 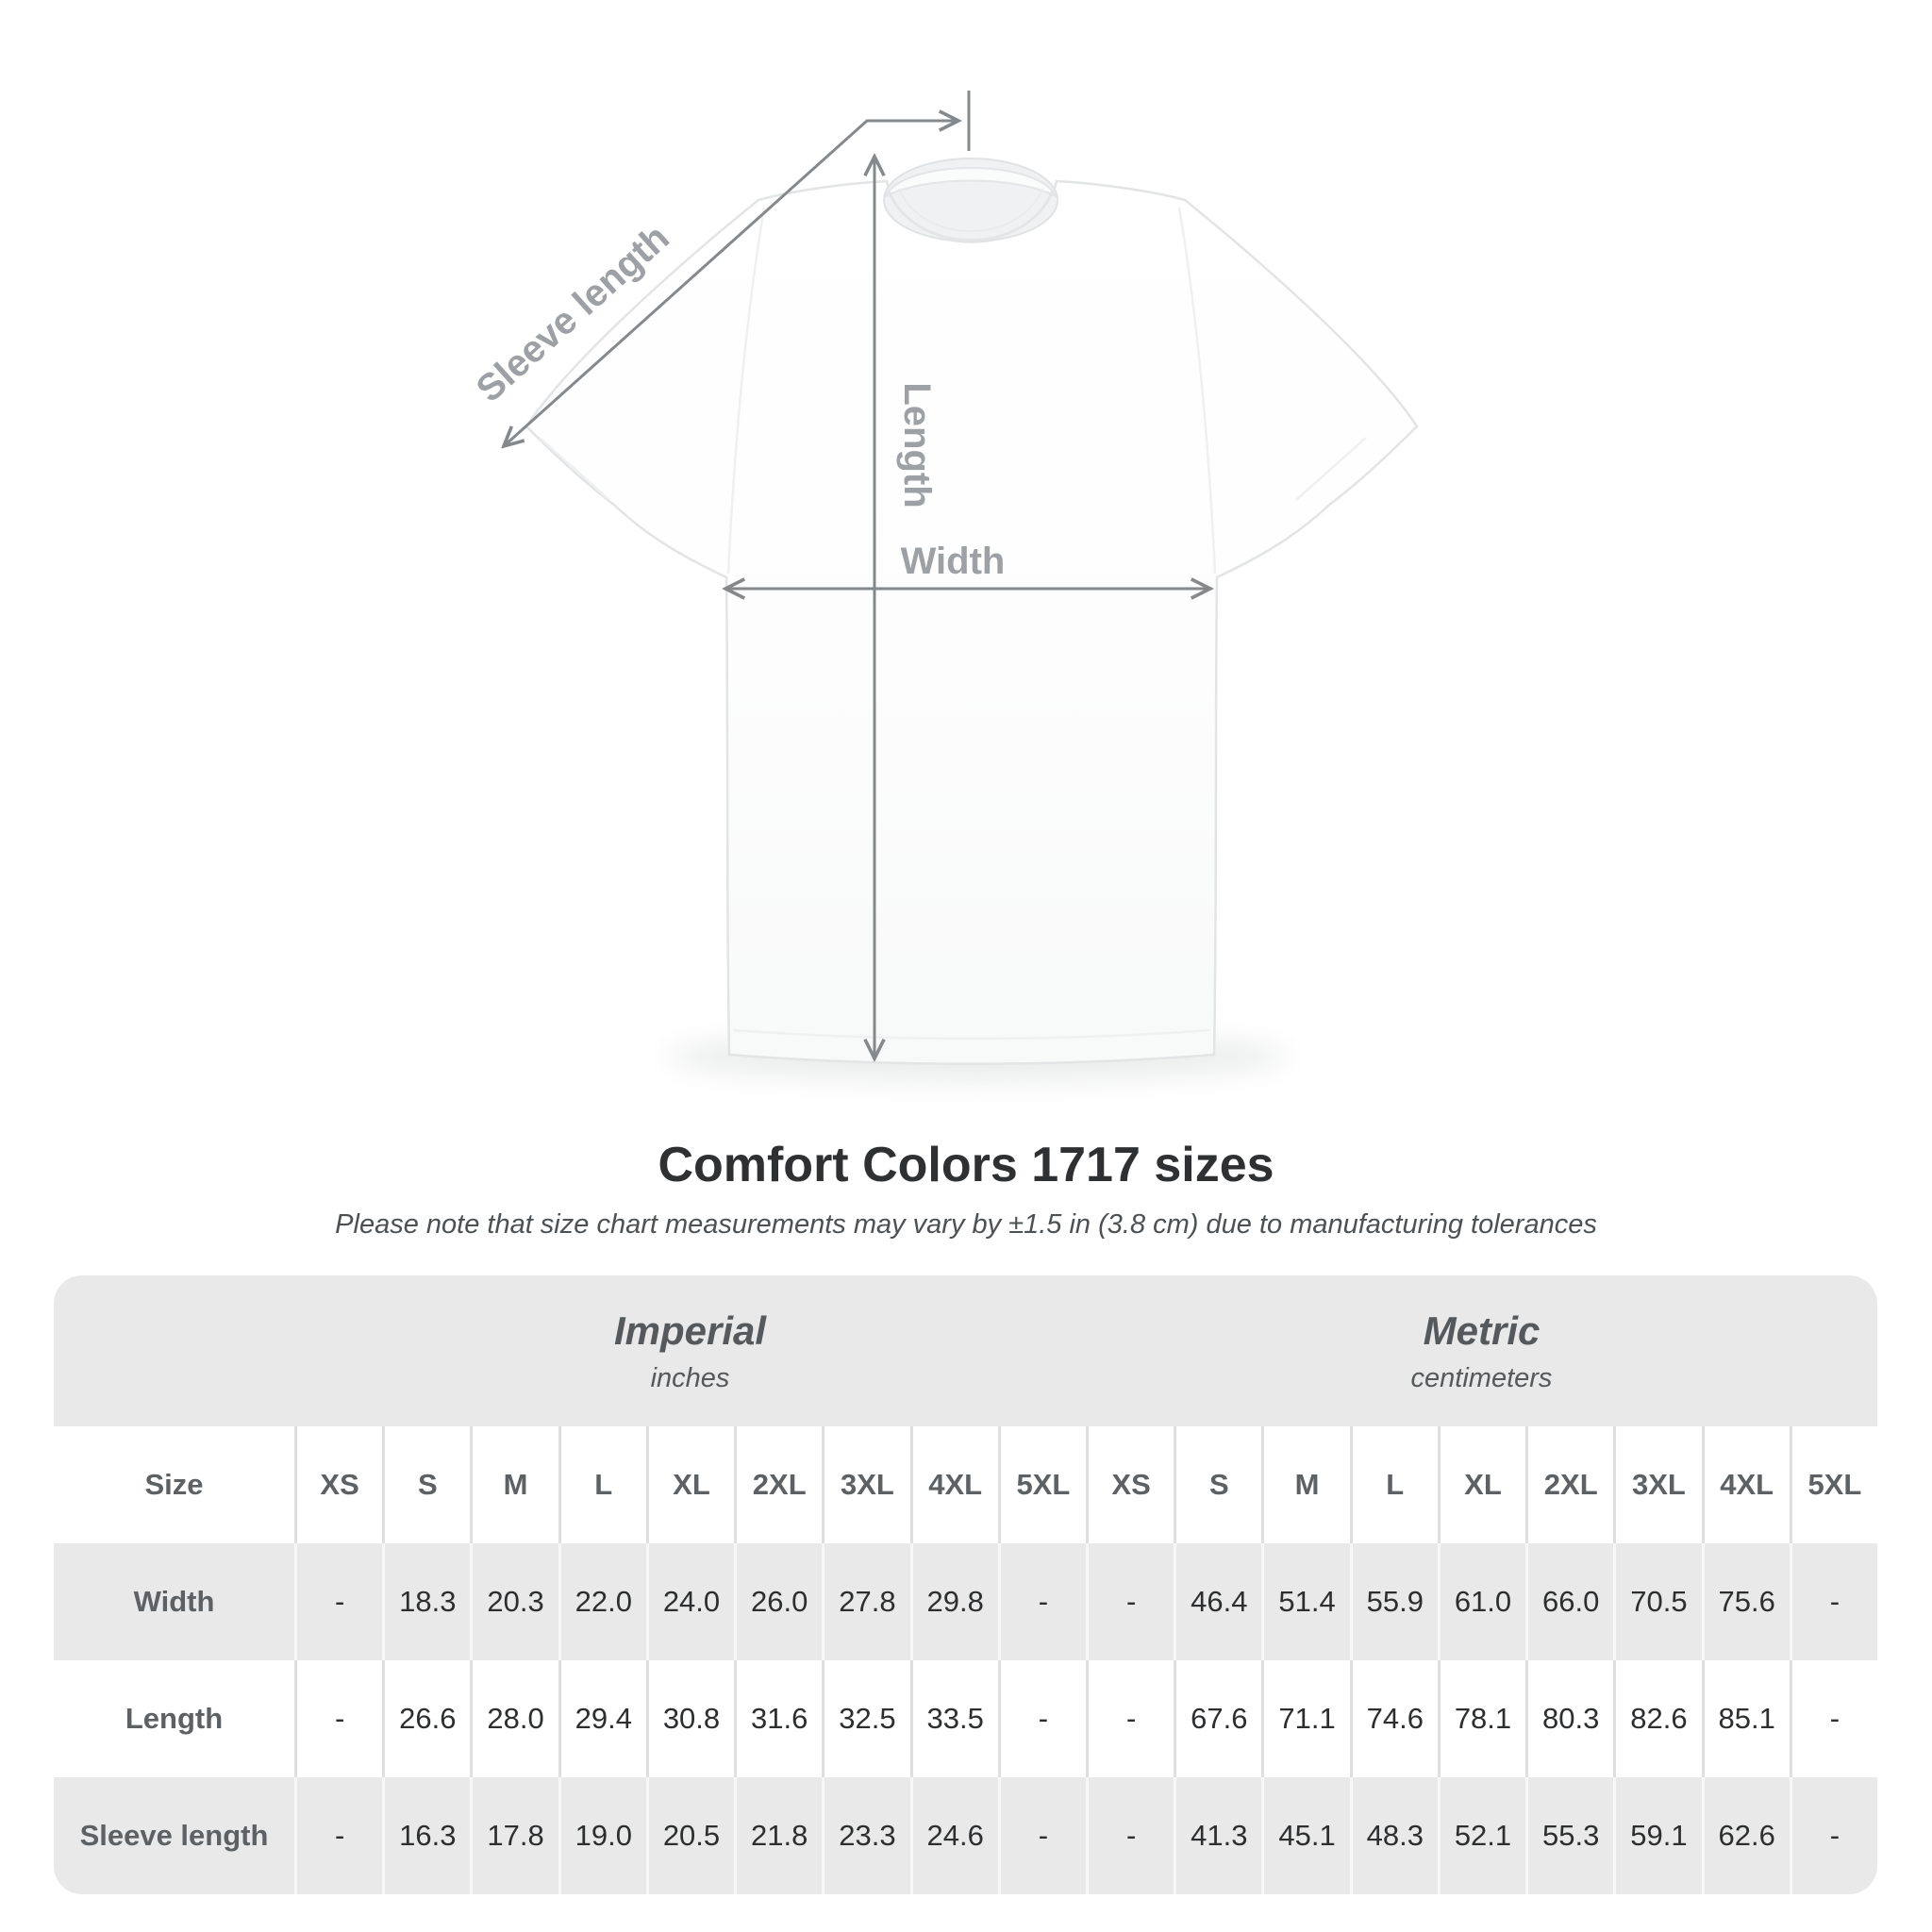 I want to click on table-cell: 26.6, so click(x=426, y=1719).